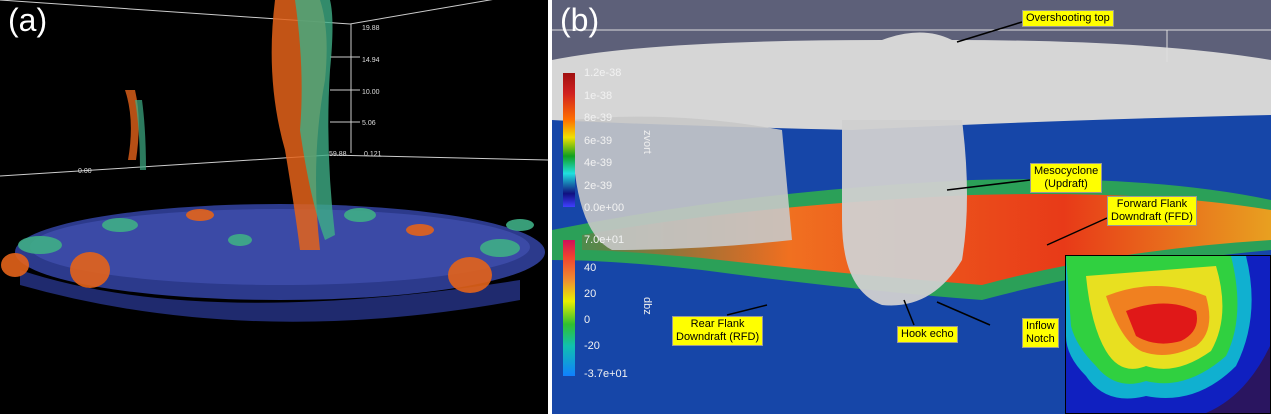 This screenshot has height=414, width=1271. Describe the element at coordinates (606, 374) in the screenshot. I see `dbz-tick: -3.7e+01` at that location.